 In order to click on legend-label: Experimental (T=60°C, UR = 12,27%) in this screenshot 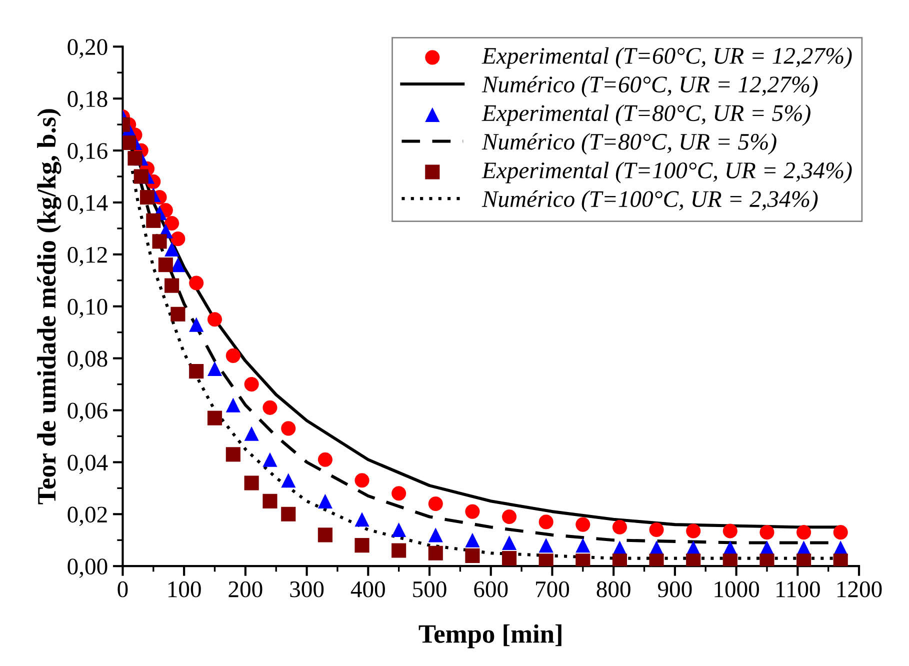, I will do `click(667, 58)`.